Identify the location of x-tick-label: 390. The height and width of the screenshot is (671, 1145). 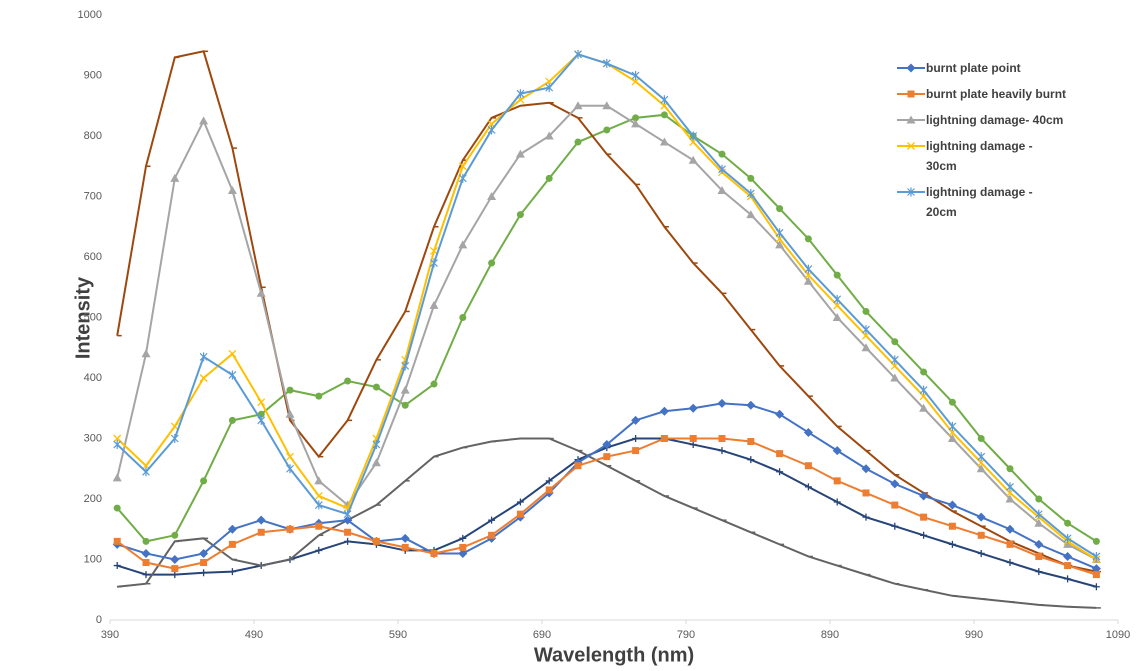
(110, 635).